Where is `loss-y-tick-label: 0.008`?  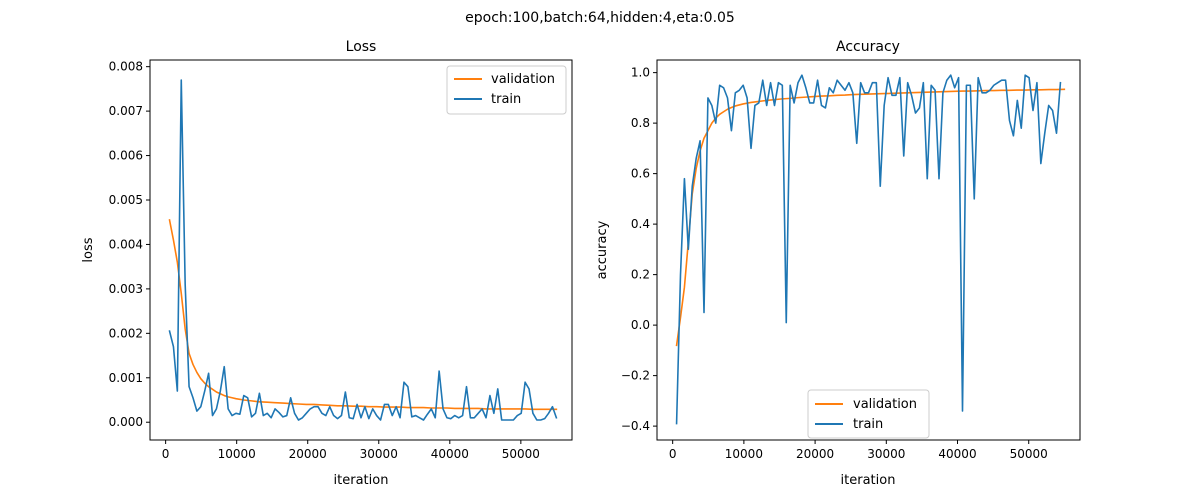
loss-y-tick-label: 0.008 is located at coordinates (126, 67).